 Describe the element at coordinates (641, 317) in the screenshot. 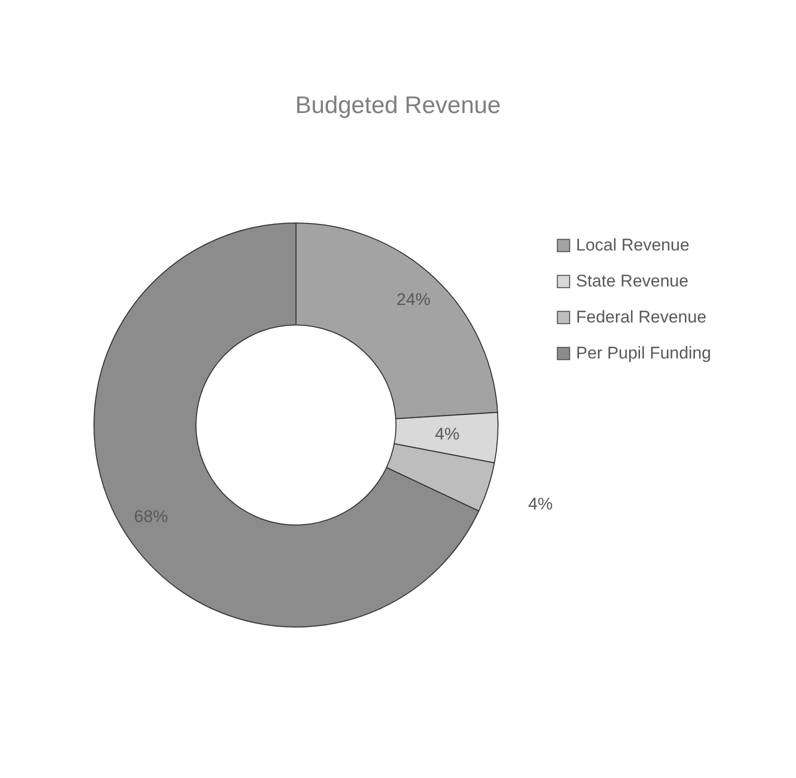

I see `legend-label: Federal Revenue` at that location.